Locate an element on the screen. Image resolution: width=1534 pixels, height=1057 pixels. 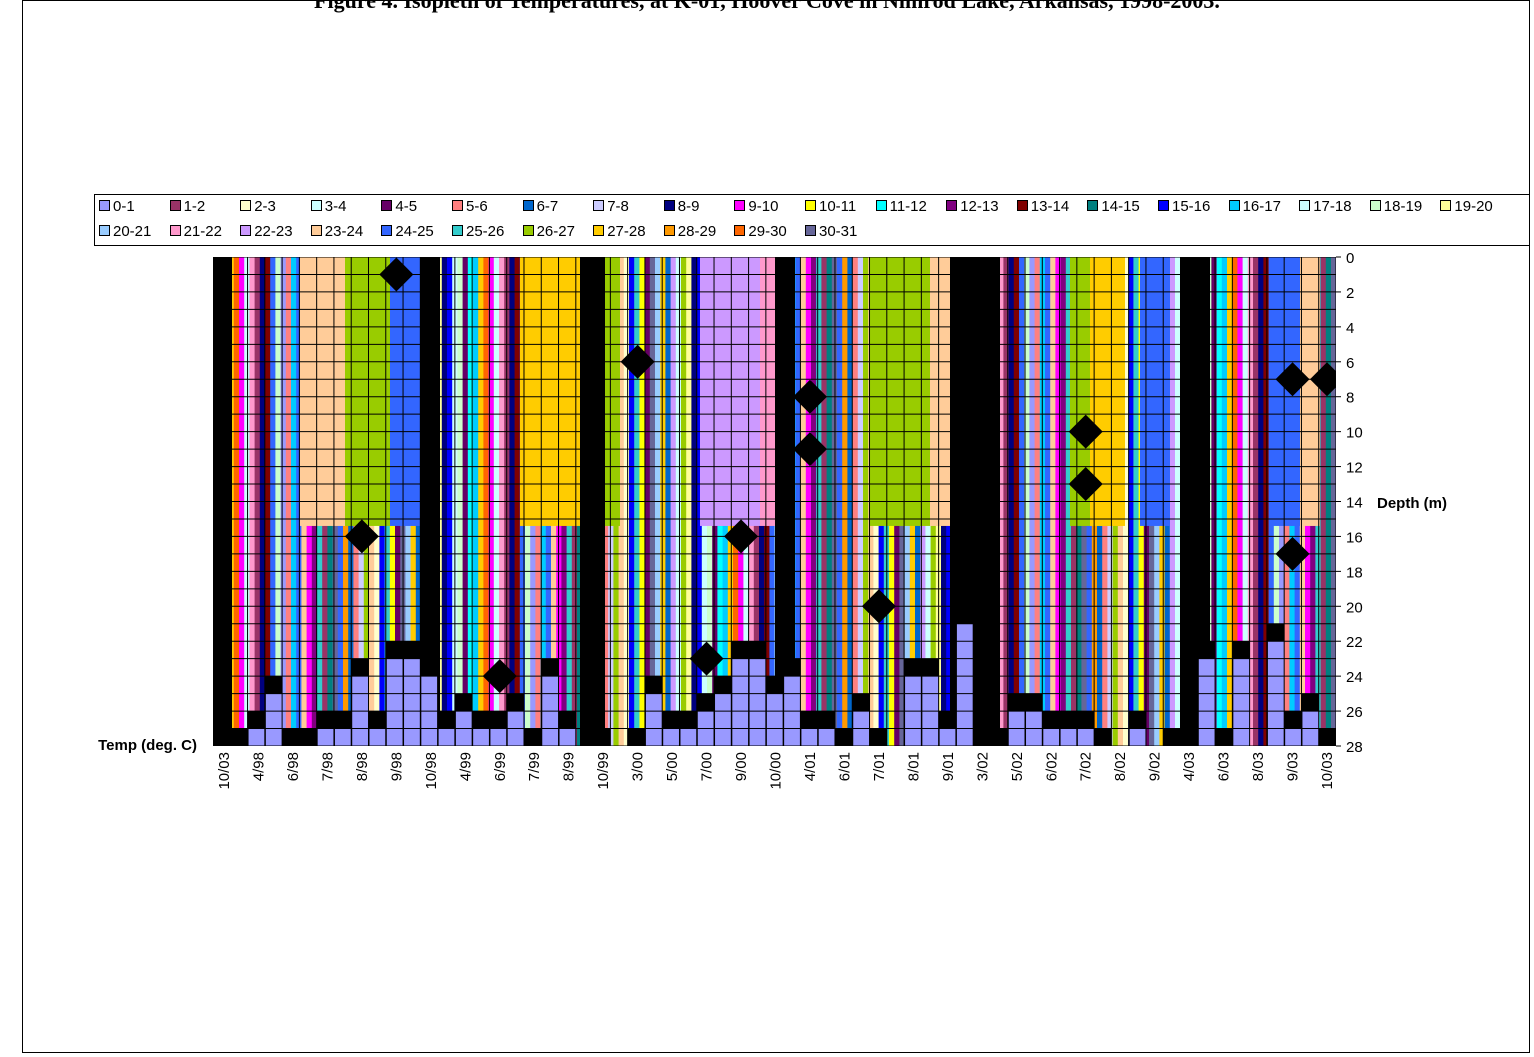
legend-label: 12-13 is located at coordinates (979, 206).